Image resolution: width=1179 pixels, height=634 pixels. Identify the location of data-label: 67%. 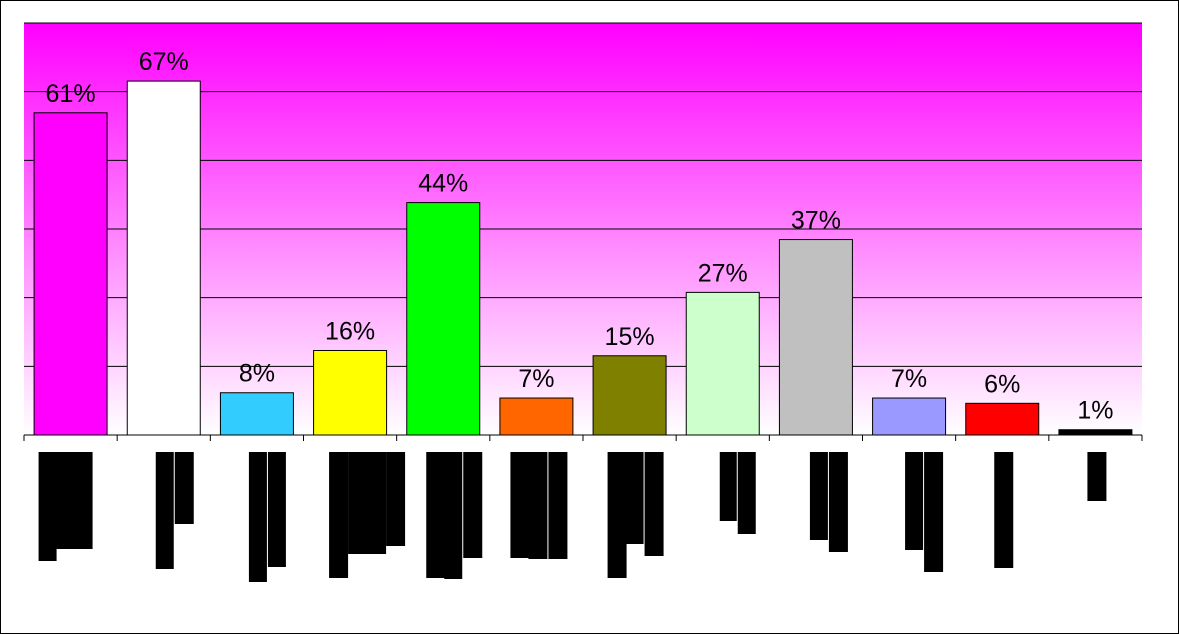
(164, 62).